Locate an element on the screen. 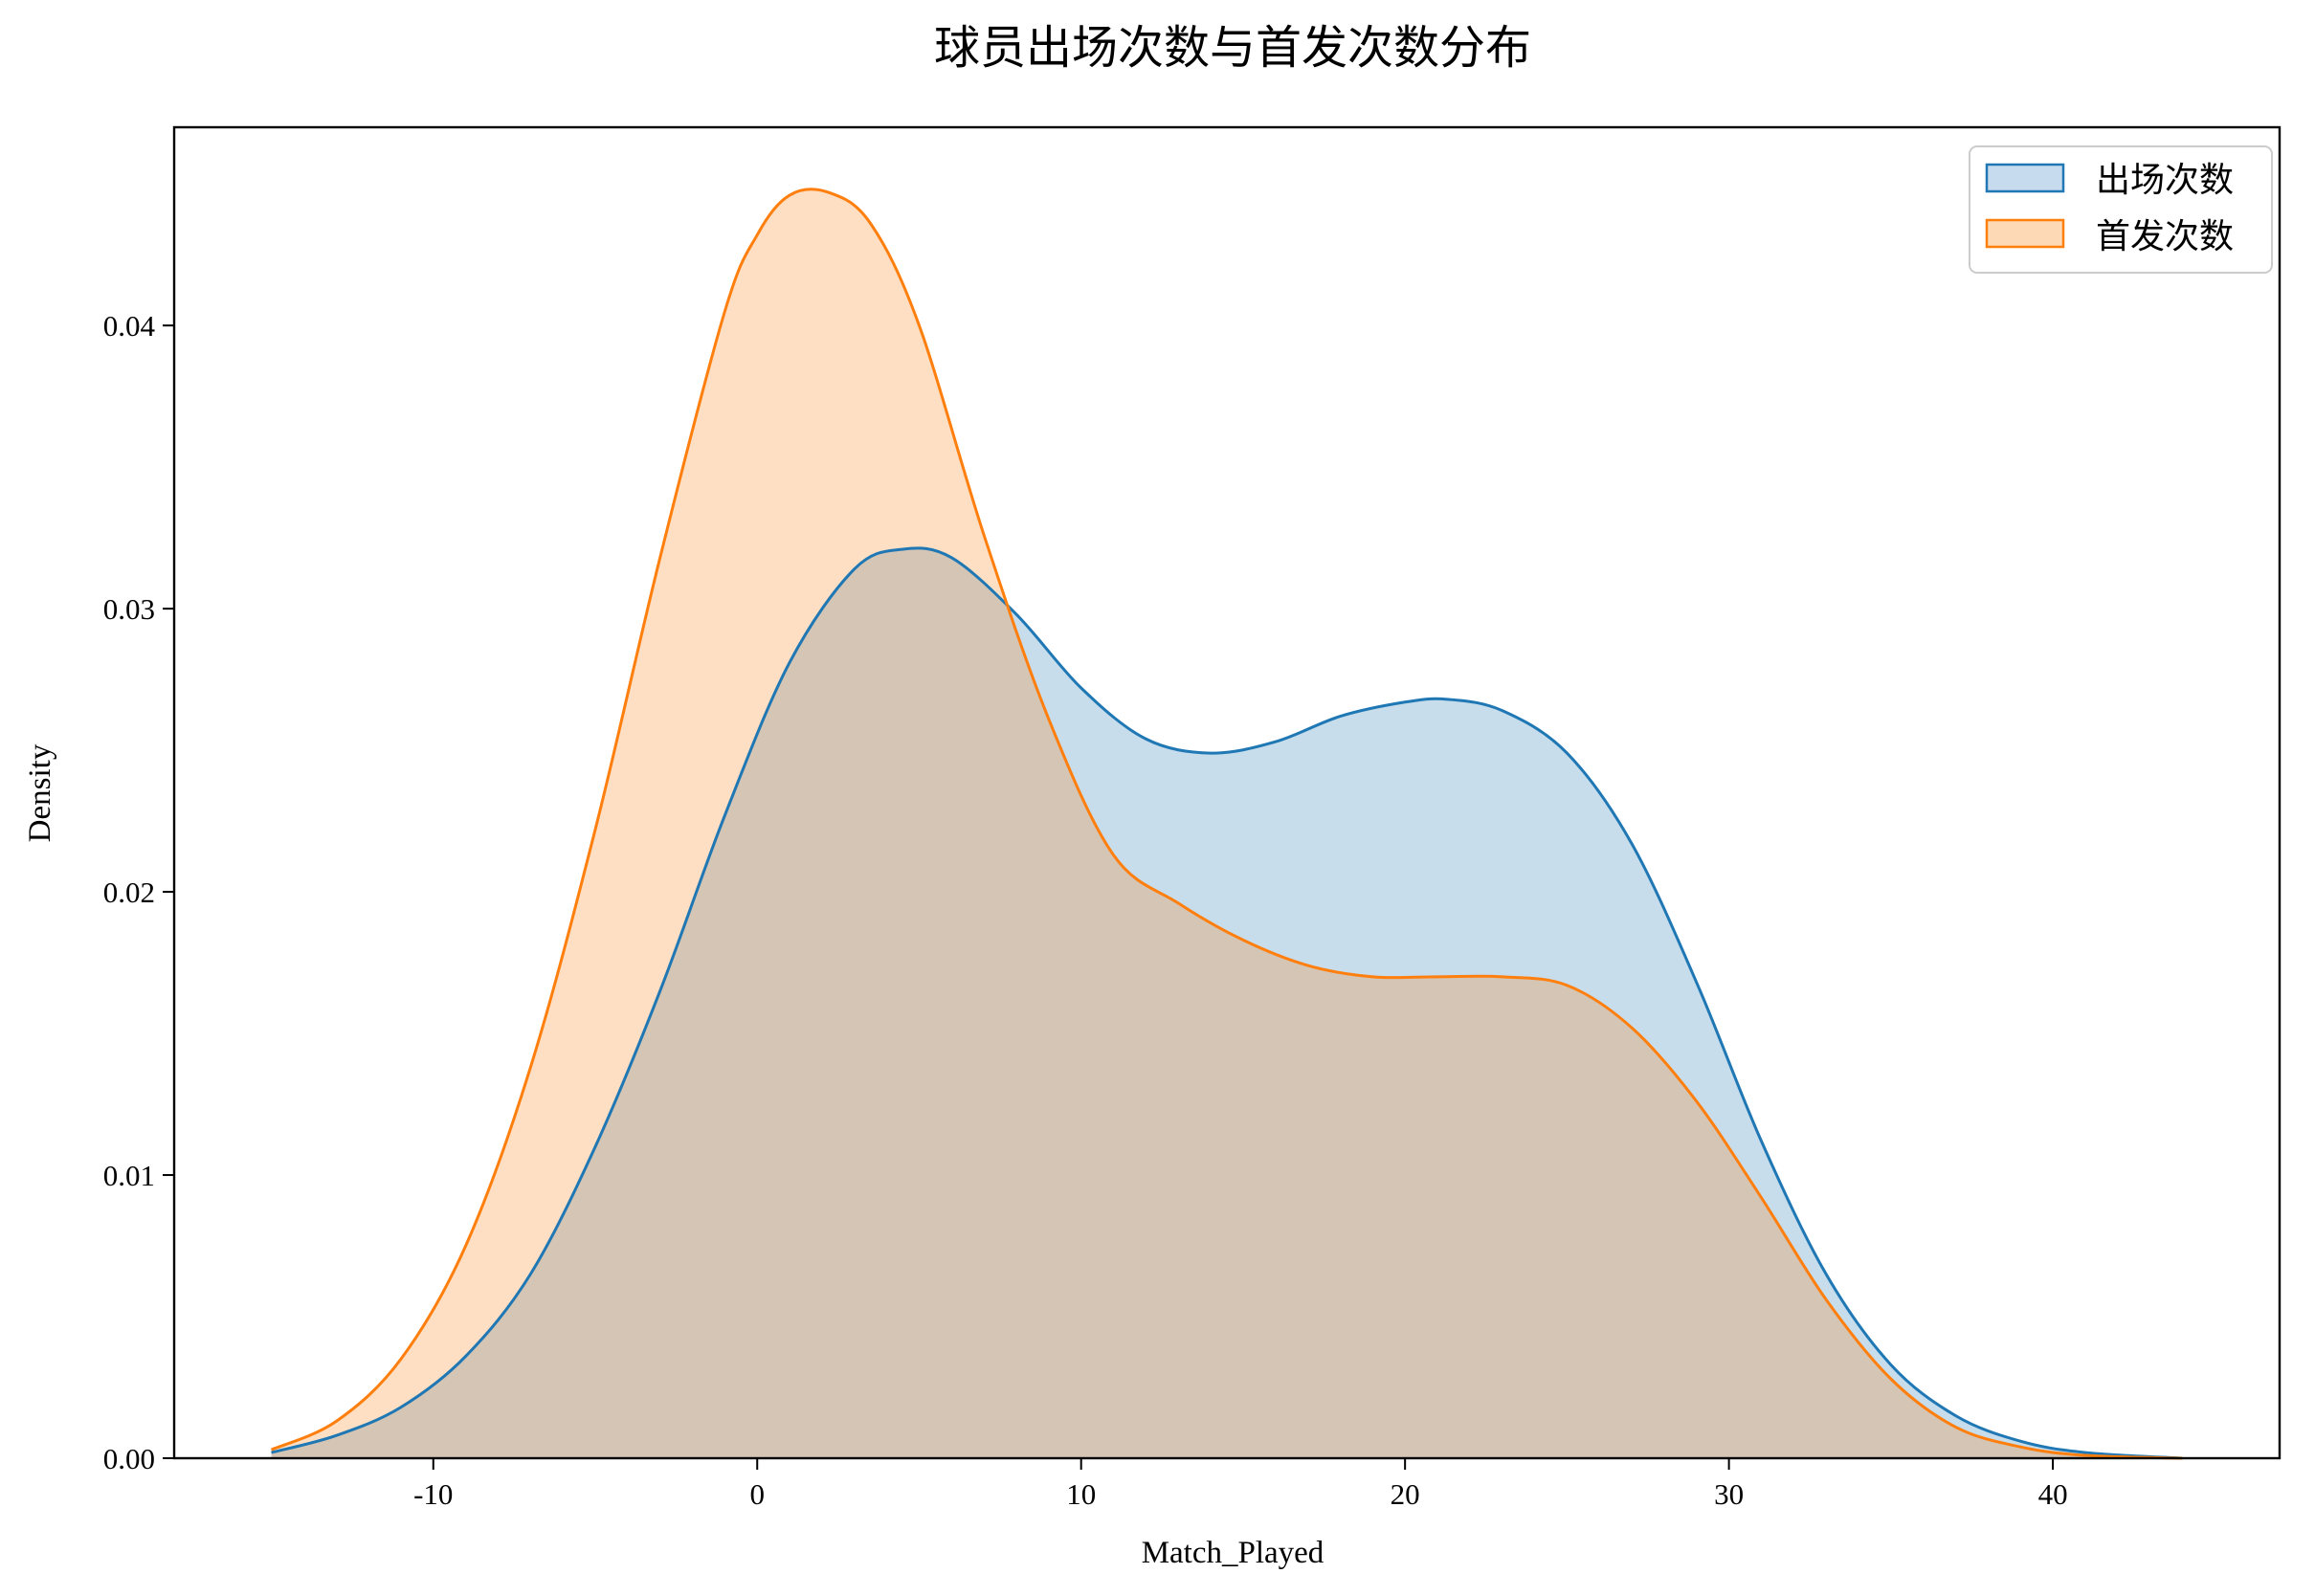 This screenshot has width=2315, height=1596. y-axis-title: Density is located at coordinates (40, 793).